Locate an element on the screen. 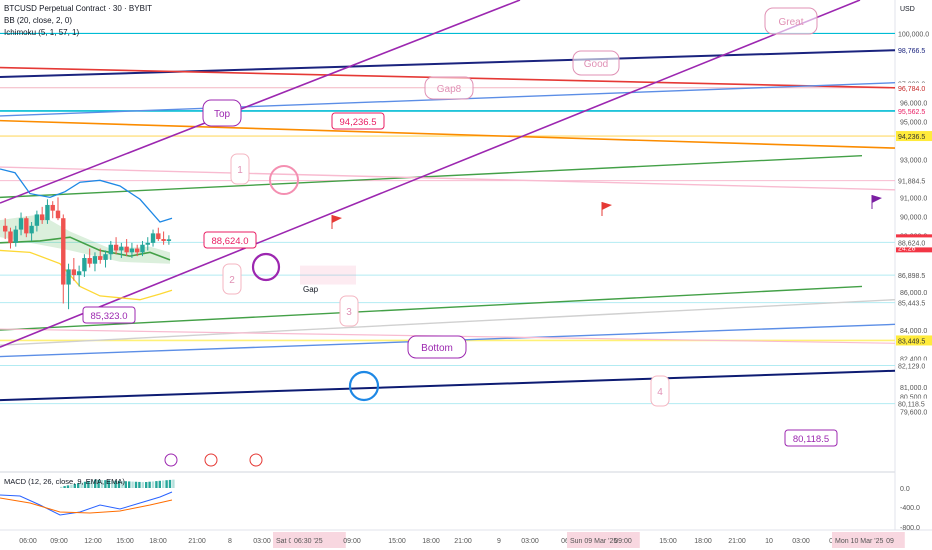  time-tick-label: 06 is located at coordinates (565, 541).